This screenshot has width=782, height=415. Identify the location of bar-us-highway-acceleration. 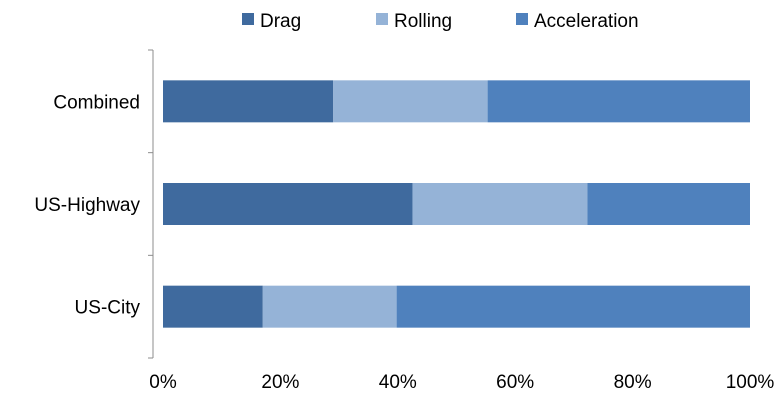
(668, 204).